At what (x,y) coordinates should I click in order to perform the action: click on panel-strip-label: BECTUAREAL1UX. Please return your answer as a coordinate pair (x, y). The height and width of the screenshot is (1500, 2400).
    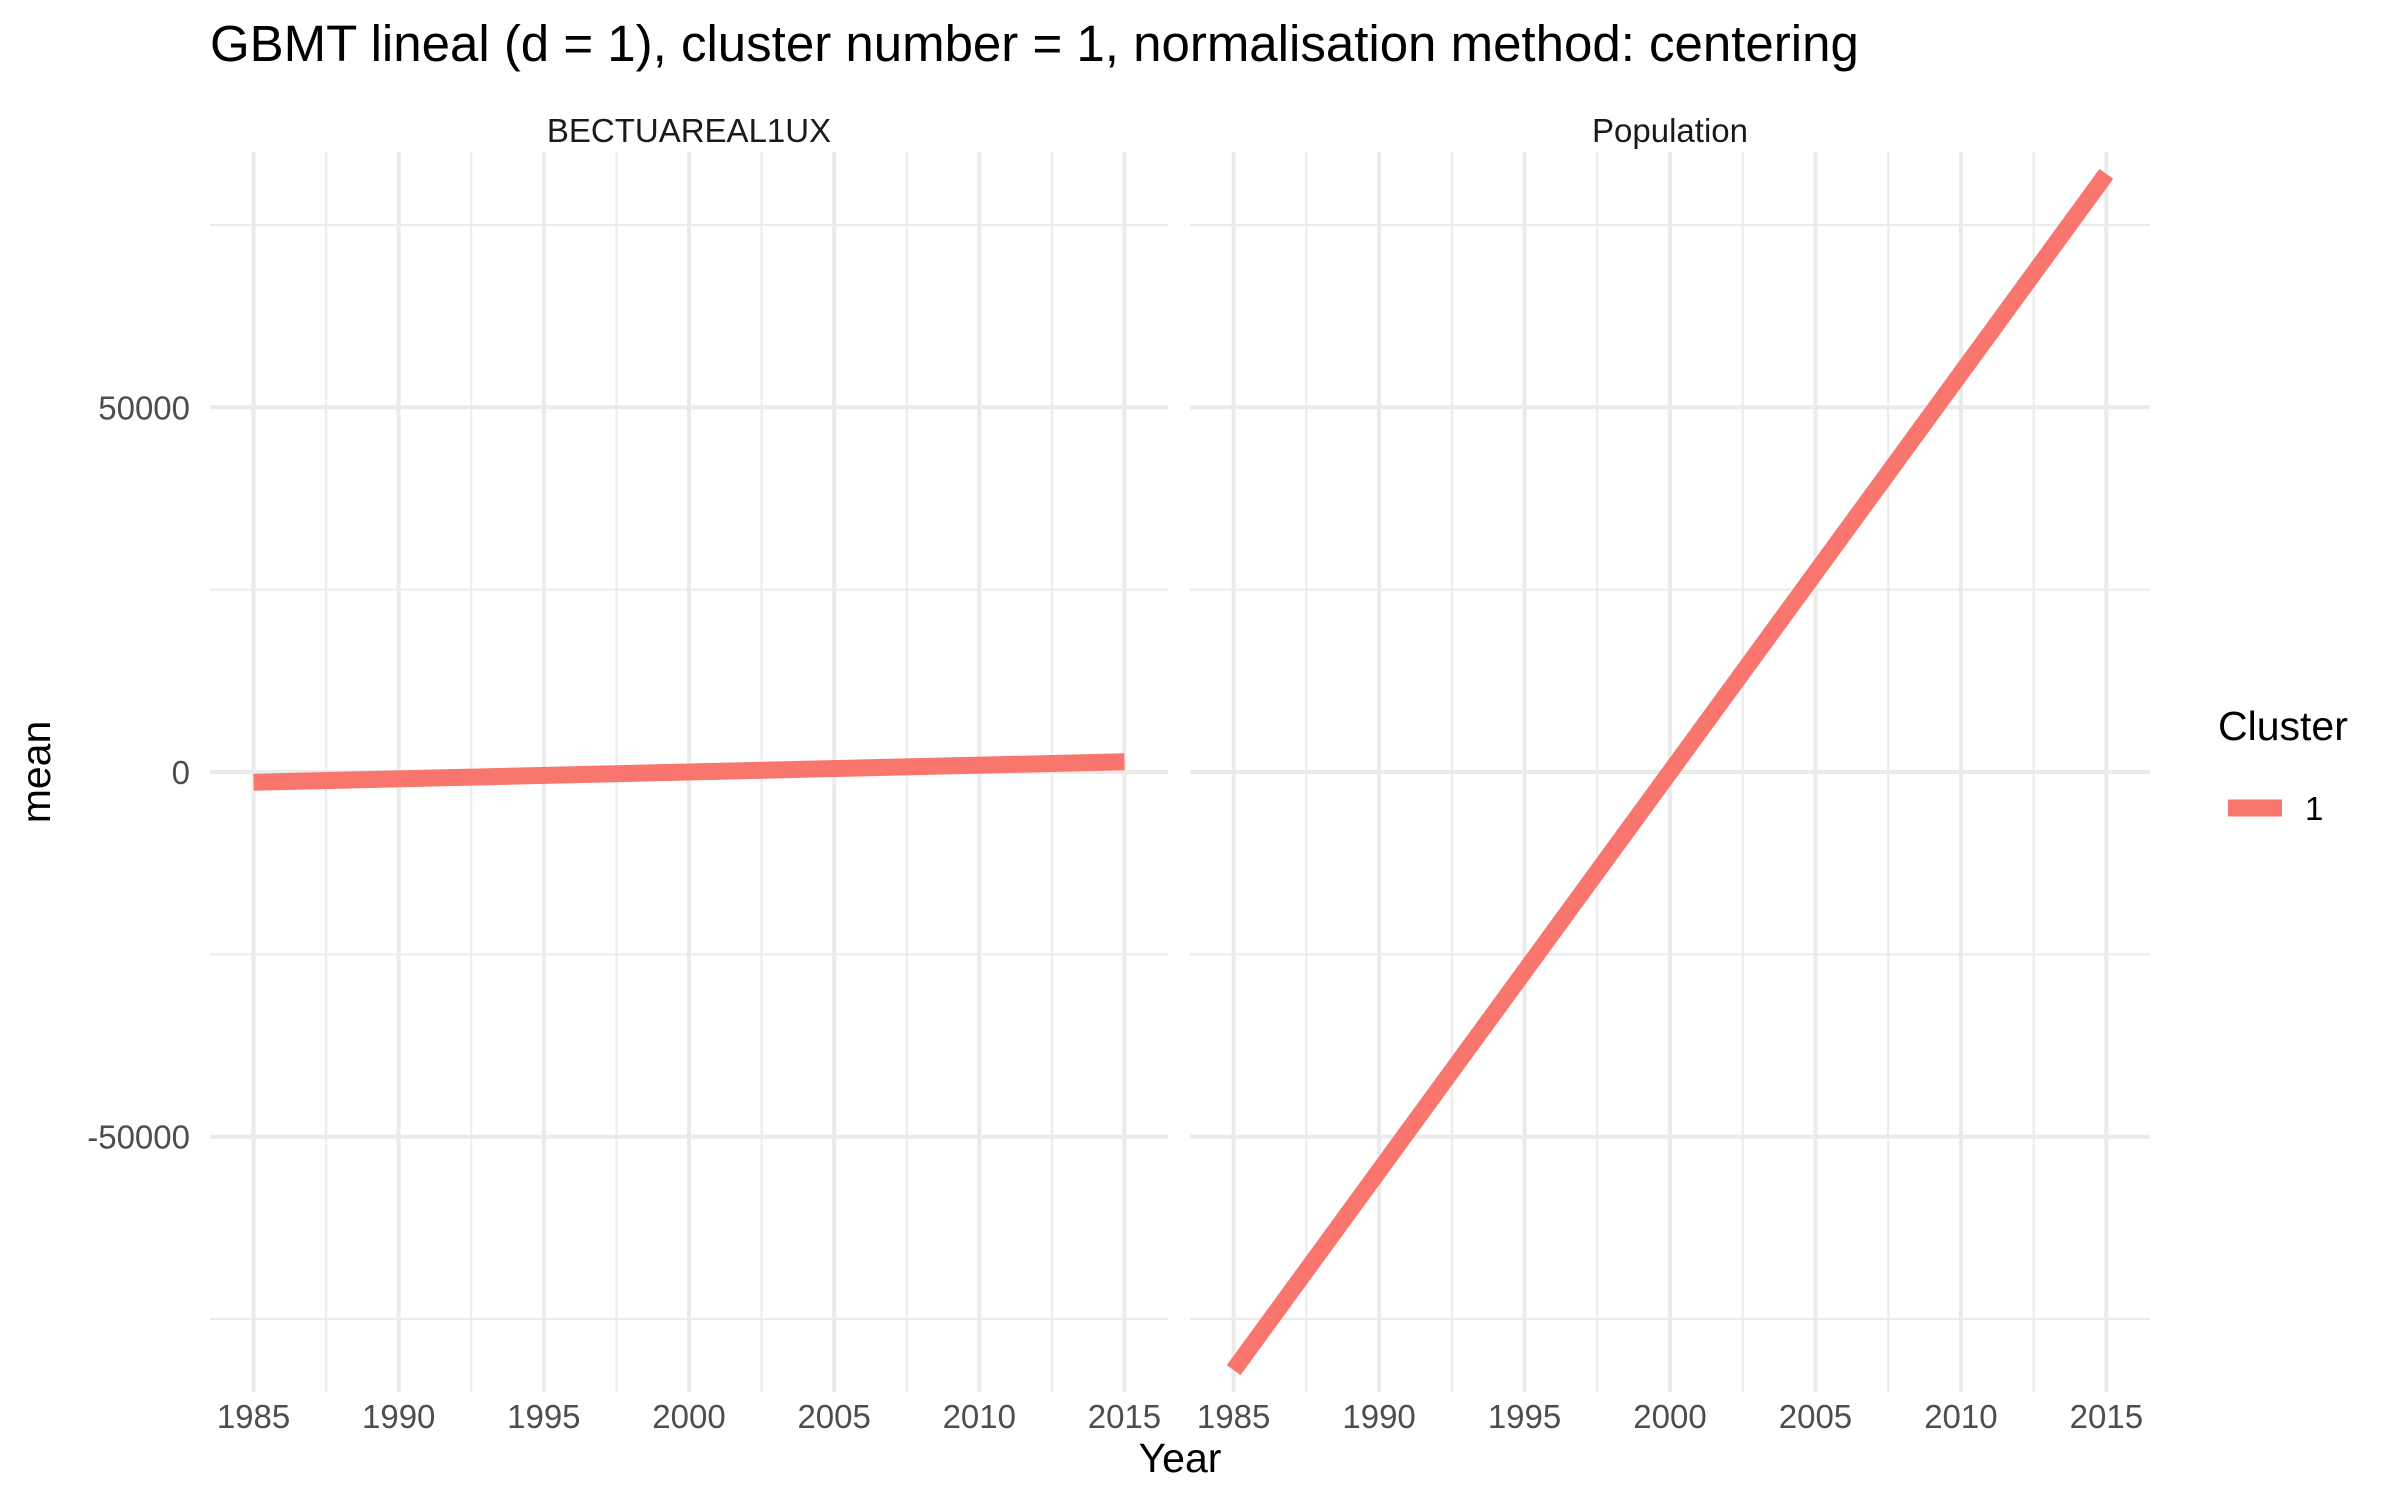
    Looking at the image, I should click on (689, 130).